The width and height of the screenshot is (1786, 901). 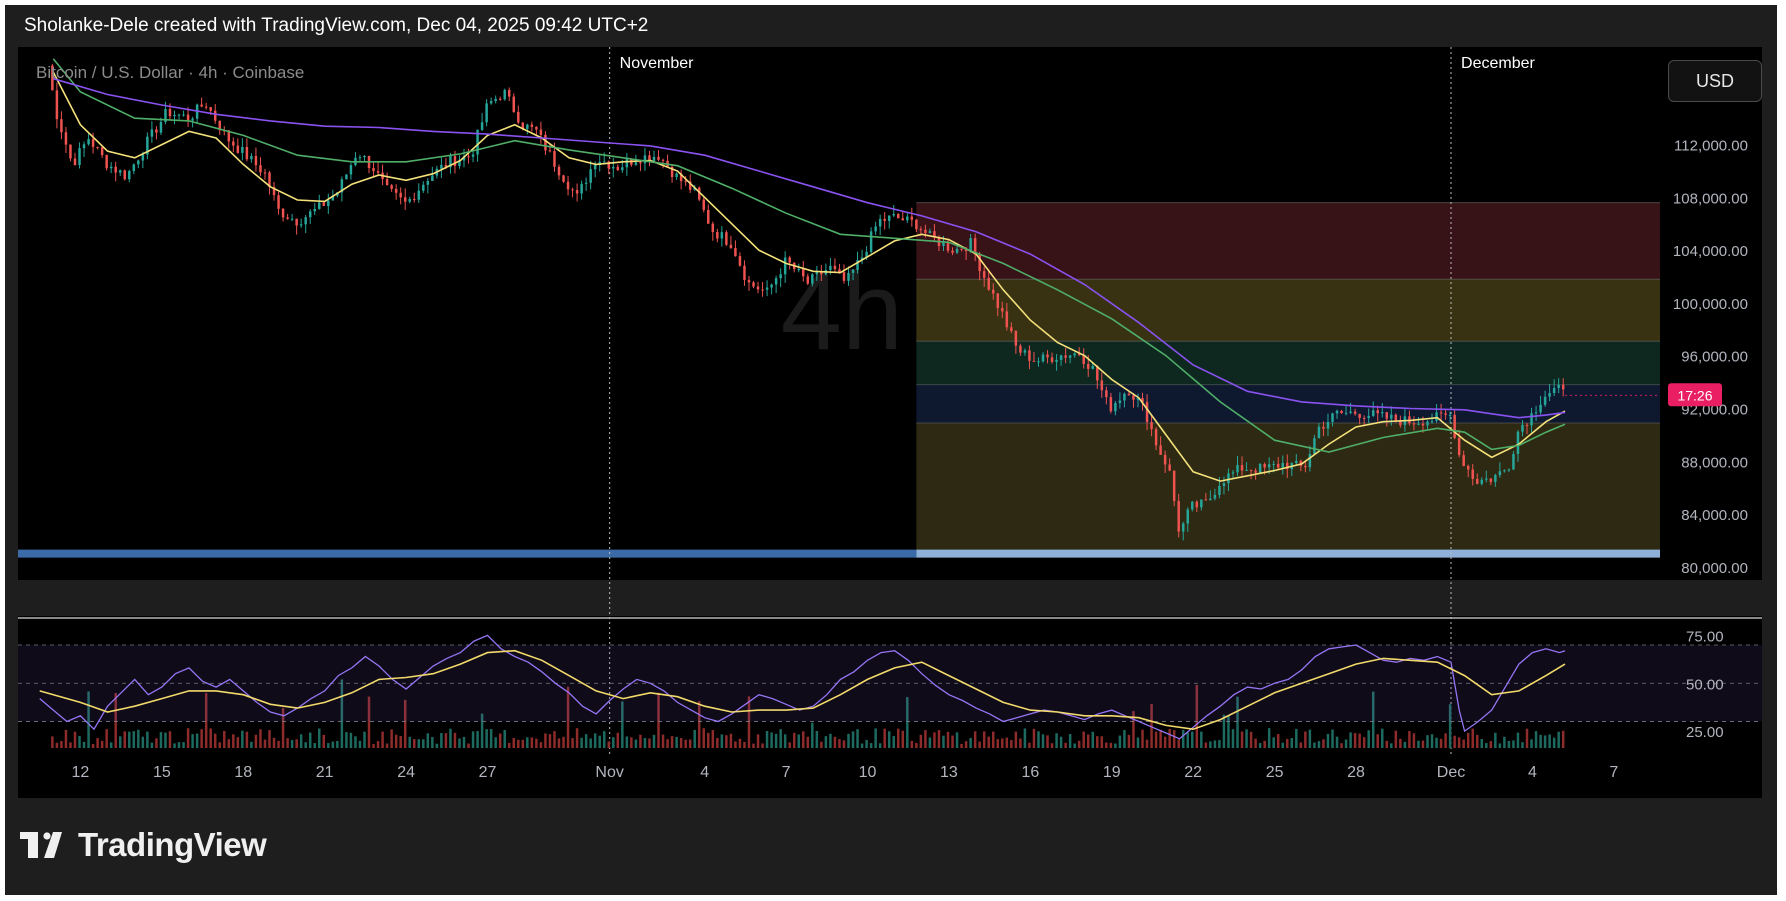 What do you see at coordinates (1705, 636) in the screenshot?
I see `rsi-tick-label: 75.00` at bounding box center [1705, 636].